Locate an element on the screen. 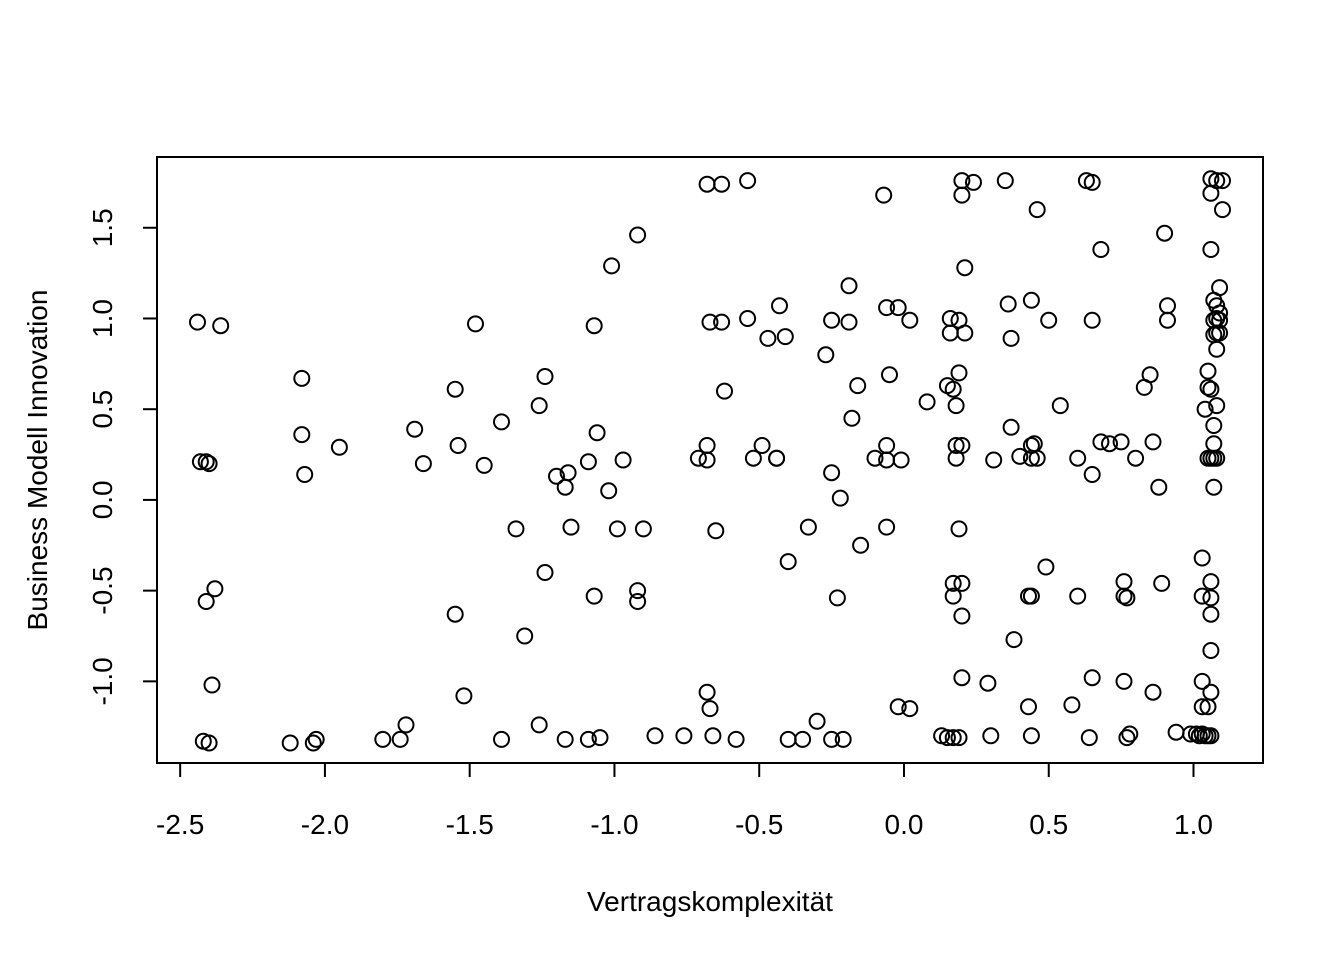 The width and height of the screenshot is (1344, 960). x-tick-label: -2.5 is located at coordinates (180, 824).